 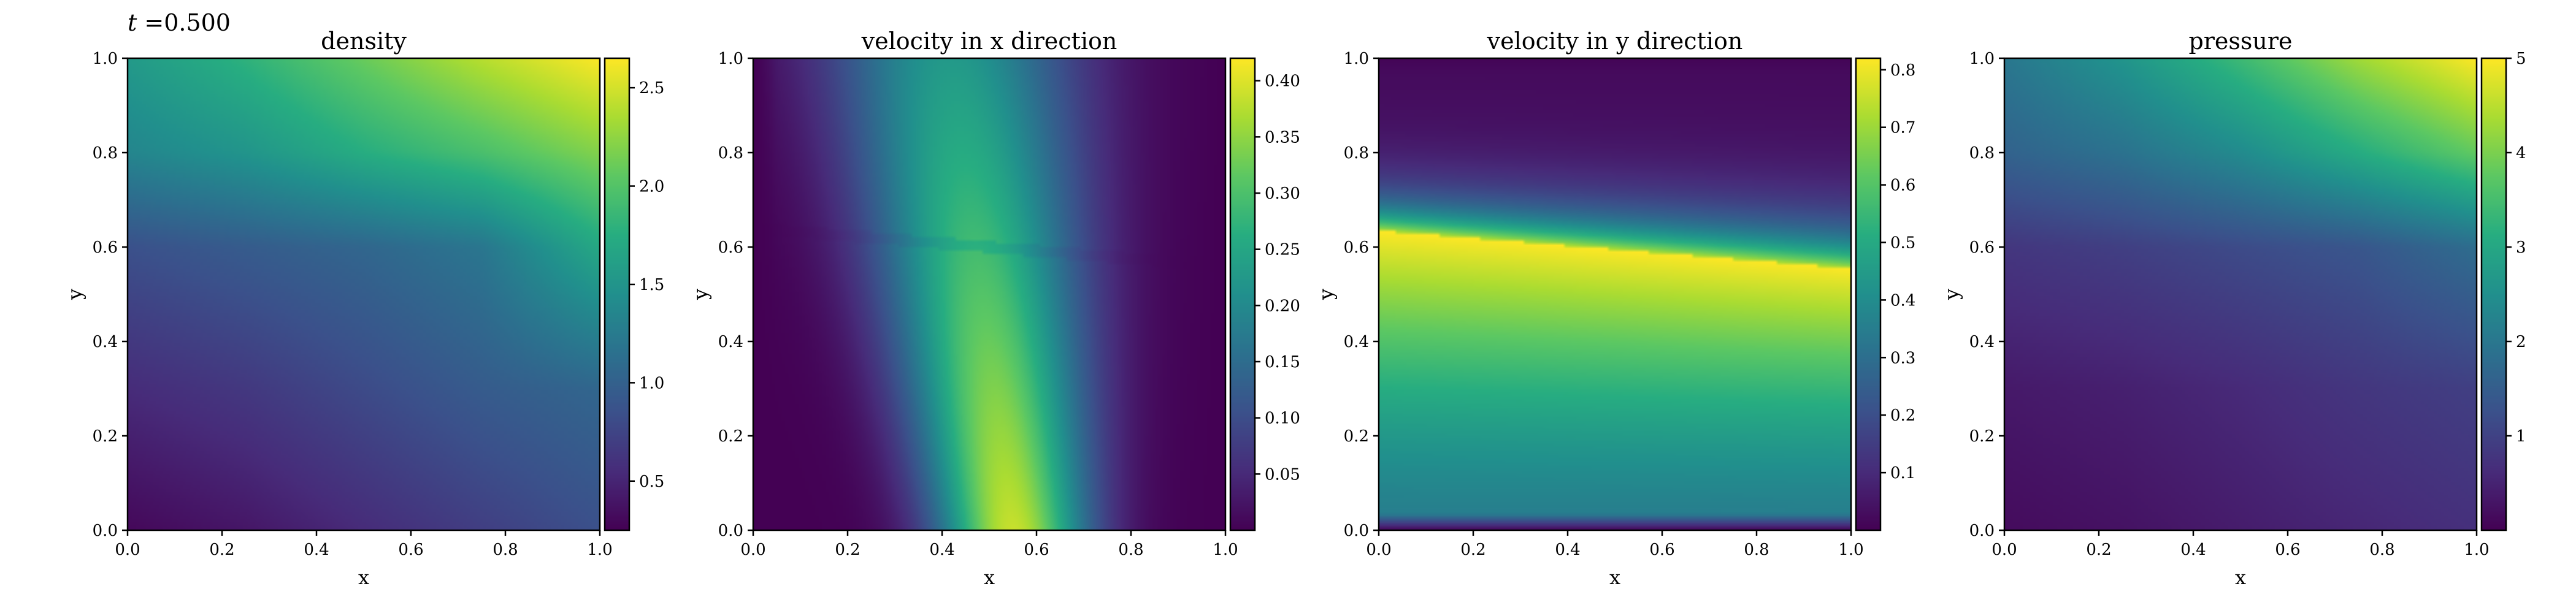 I want to click on time-annotation: t =0.500, so click(x=179, y=23).